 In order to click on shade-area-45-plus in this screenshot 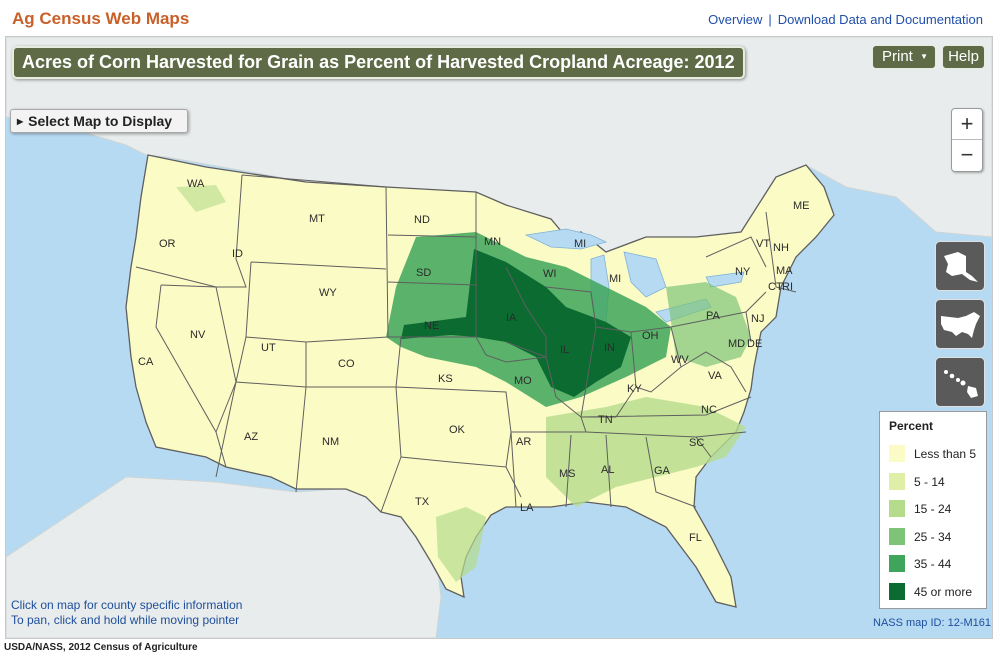, I will do `click(516, 323)`.